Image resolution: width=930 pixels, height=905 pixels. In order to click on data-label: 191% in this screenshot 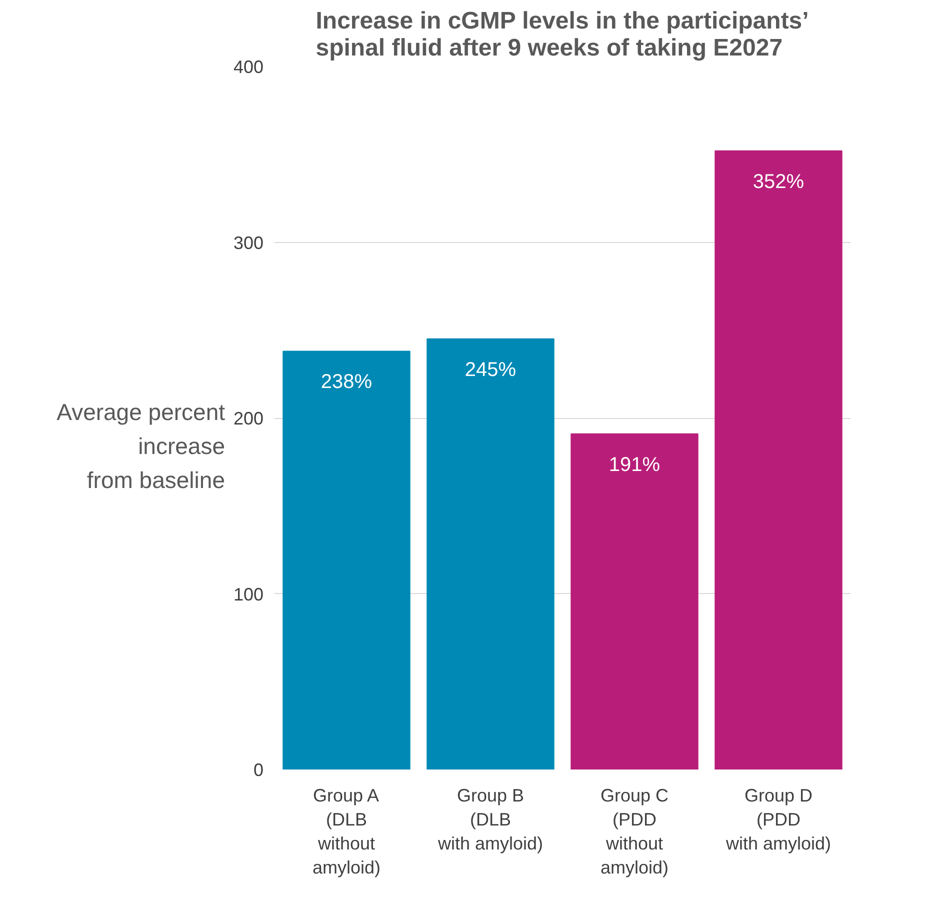, I will do `click(634, 465)`.